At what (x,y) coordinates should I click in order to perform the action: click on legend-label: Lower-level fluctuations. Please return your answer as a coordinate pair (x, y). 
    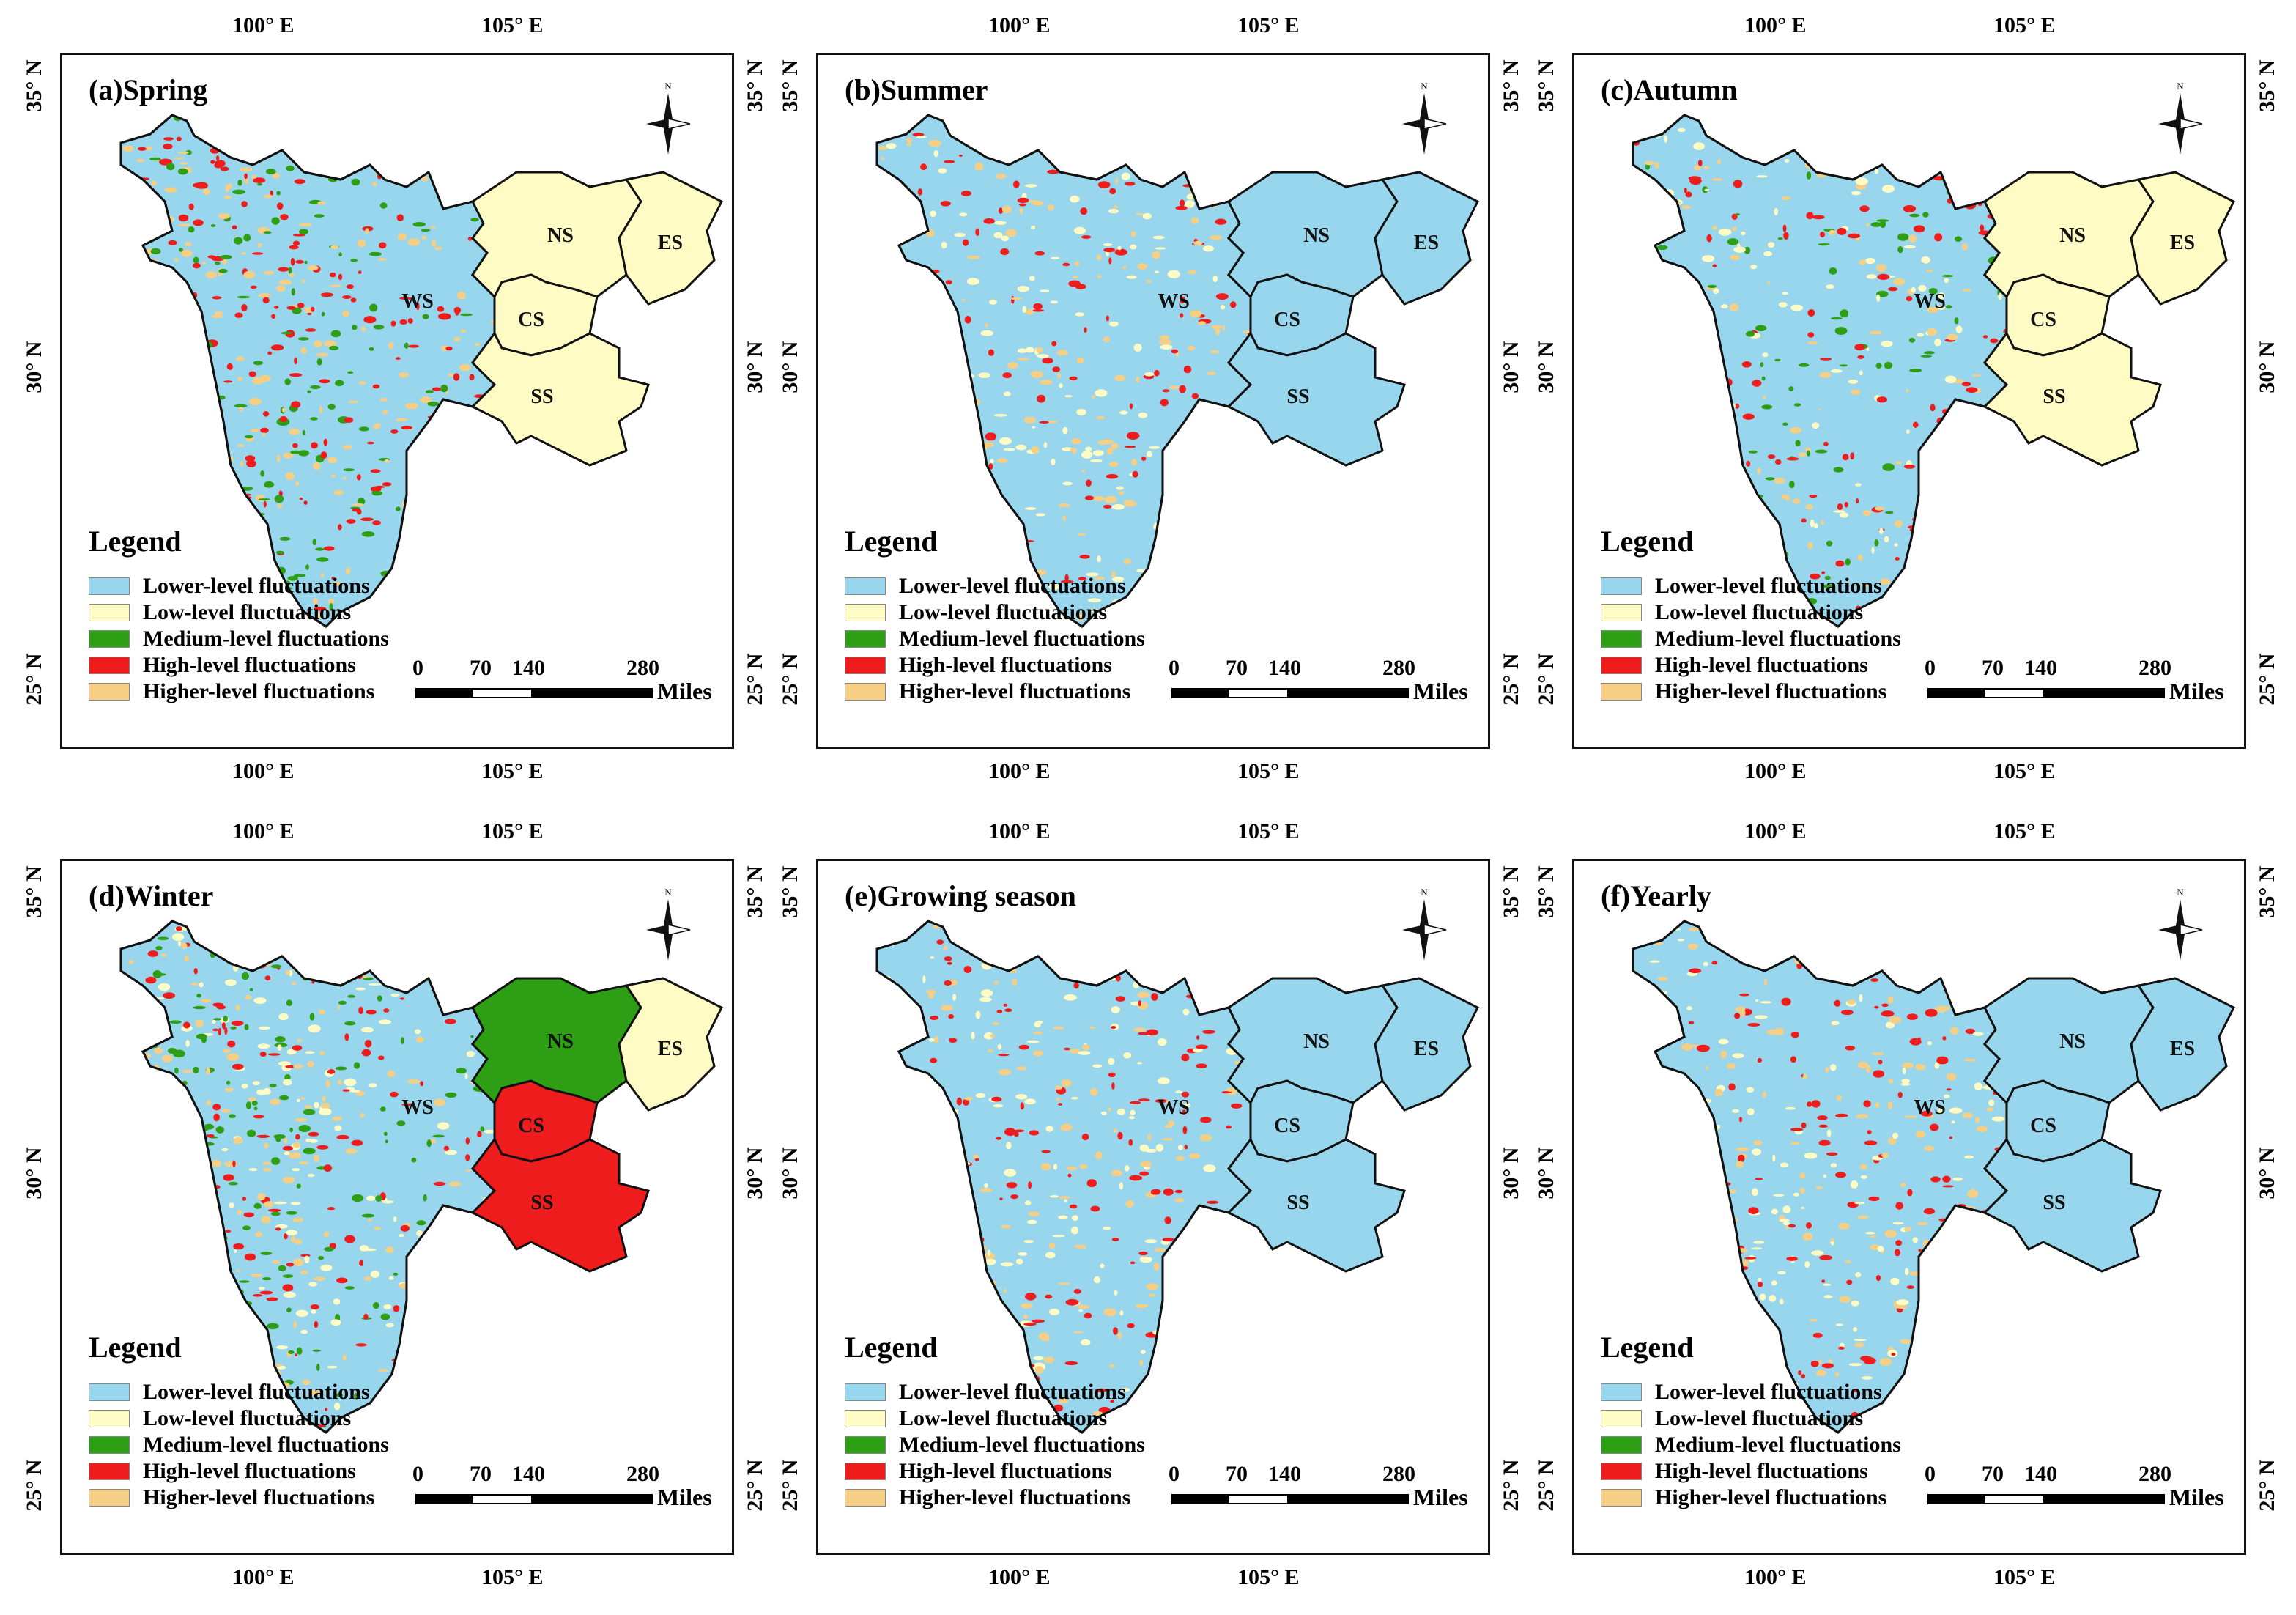
    Looking at the image, I should click on (256, 1392).